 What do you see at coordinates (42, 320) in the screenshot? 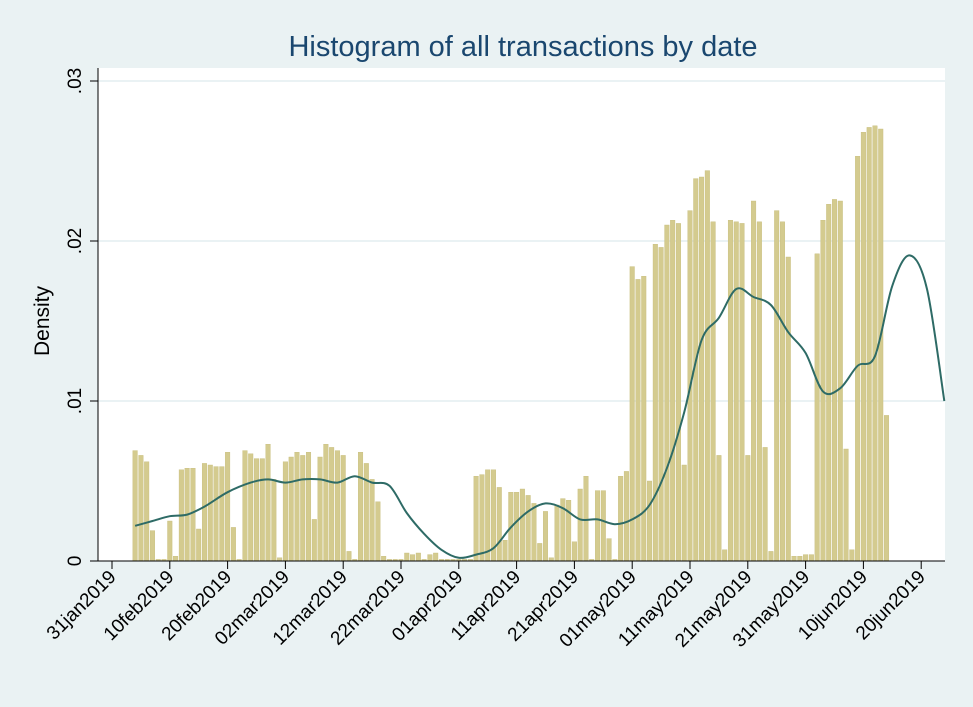
I see `y-axis-label: Density` at bounding box center [42, 320].